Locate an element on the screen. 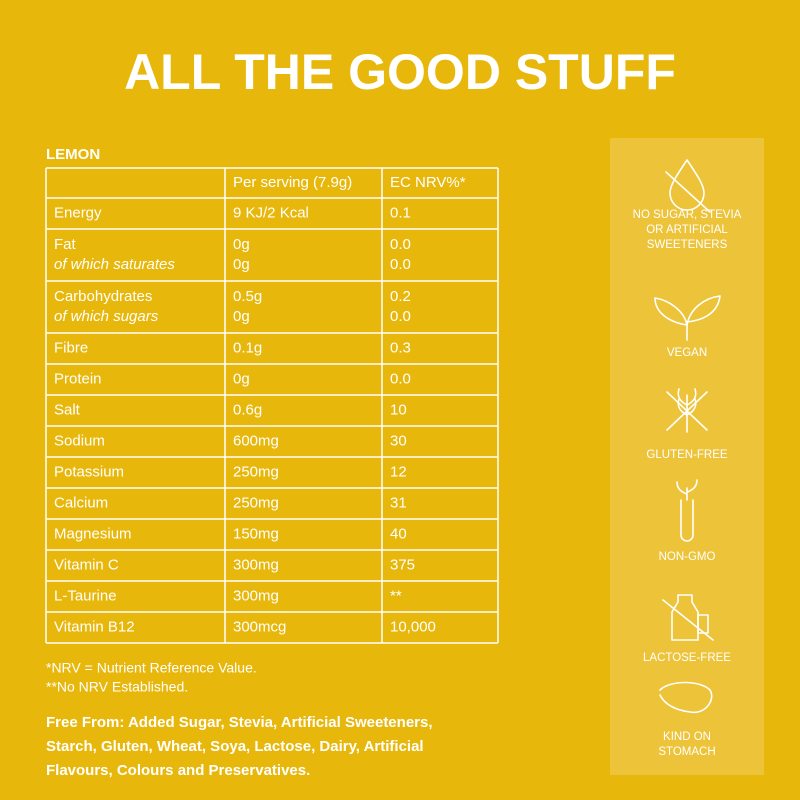 This screenshot has width=800, height=800. table-cell: Potassium is located at coordinates (89, 471).